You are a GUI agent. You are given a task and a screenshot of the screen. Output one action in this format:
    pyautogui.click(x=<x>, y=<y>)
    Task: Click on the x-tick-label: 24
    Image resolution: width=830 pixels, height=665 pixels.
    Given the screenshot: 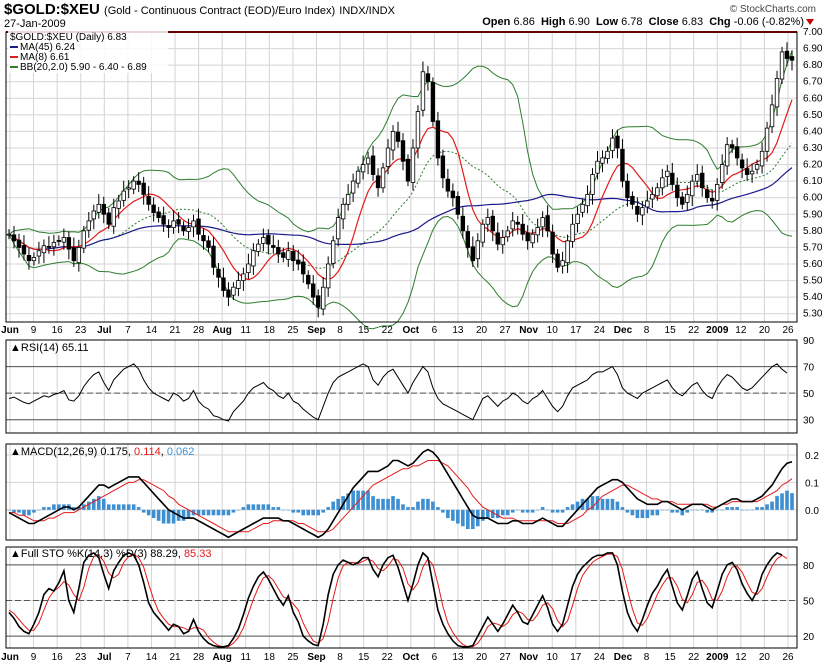 What is the action you would take?
    pyautogui.click(x=600, y=330)
    